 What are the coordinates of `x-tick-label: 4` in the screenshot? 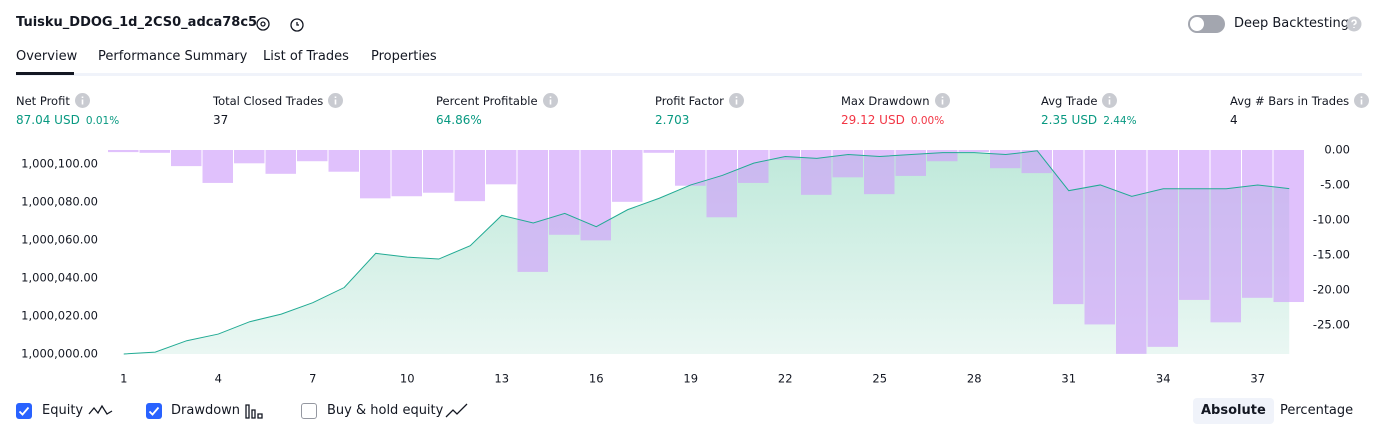 It's located at (218, 379).